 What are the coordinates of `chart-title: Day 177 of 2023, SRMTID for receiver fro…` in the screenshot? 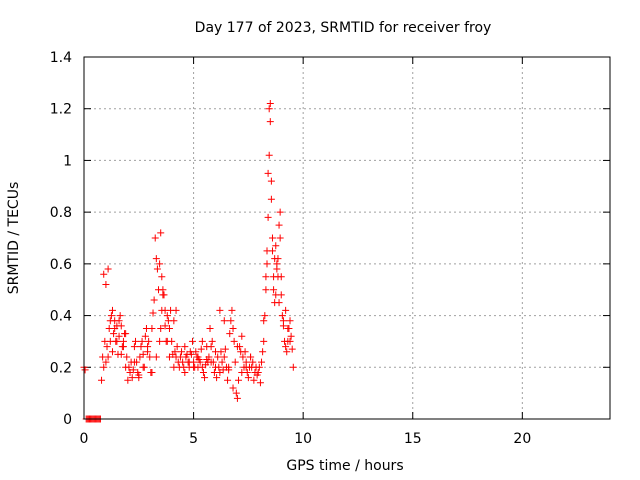 It's located at (343, 28).